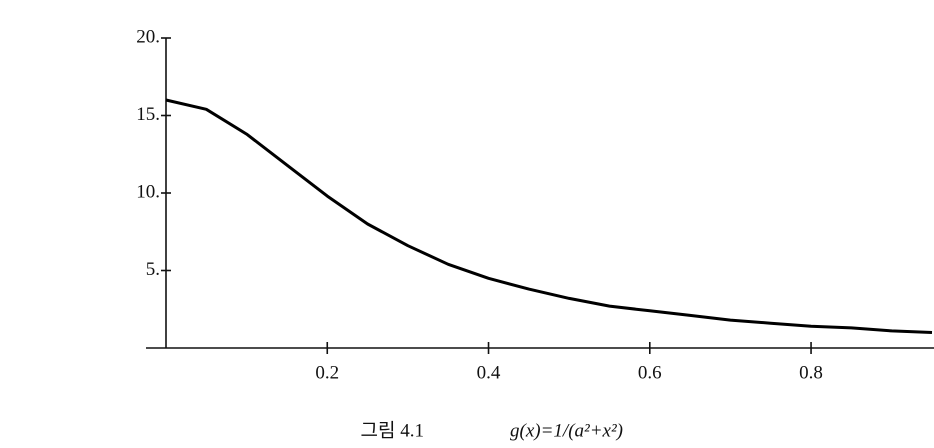 This screenshot has height=448, width=934. Describe the element at coordinates (811, 372) in the screenshot. I see `x-tick-label: 0.8` at that location.